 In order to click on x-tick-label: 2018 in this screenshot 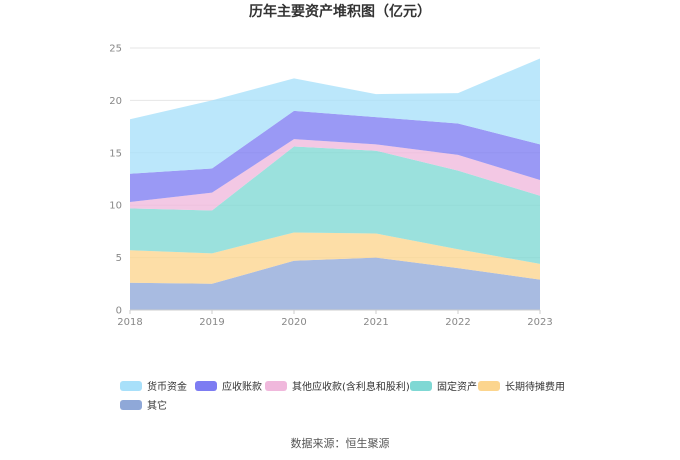, I will do `click(129, 322)`.